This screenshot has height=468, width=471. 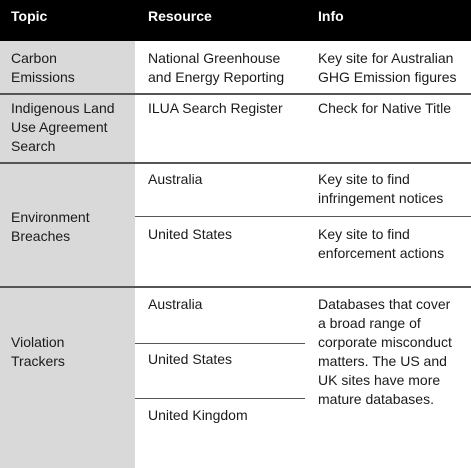 I want to click on topic-line: Violation, so click(x=38, y=342).